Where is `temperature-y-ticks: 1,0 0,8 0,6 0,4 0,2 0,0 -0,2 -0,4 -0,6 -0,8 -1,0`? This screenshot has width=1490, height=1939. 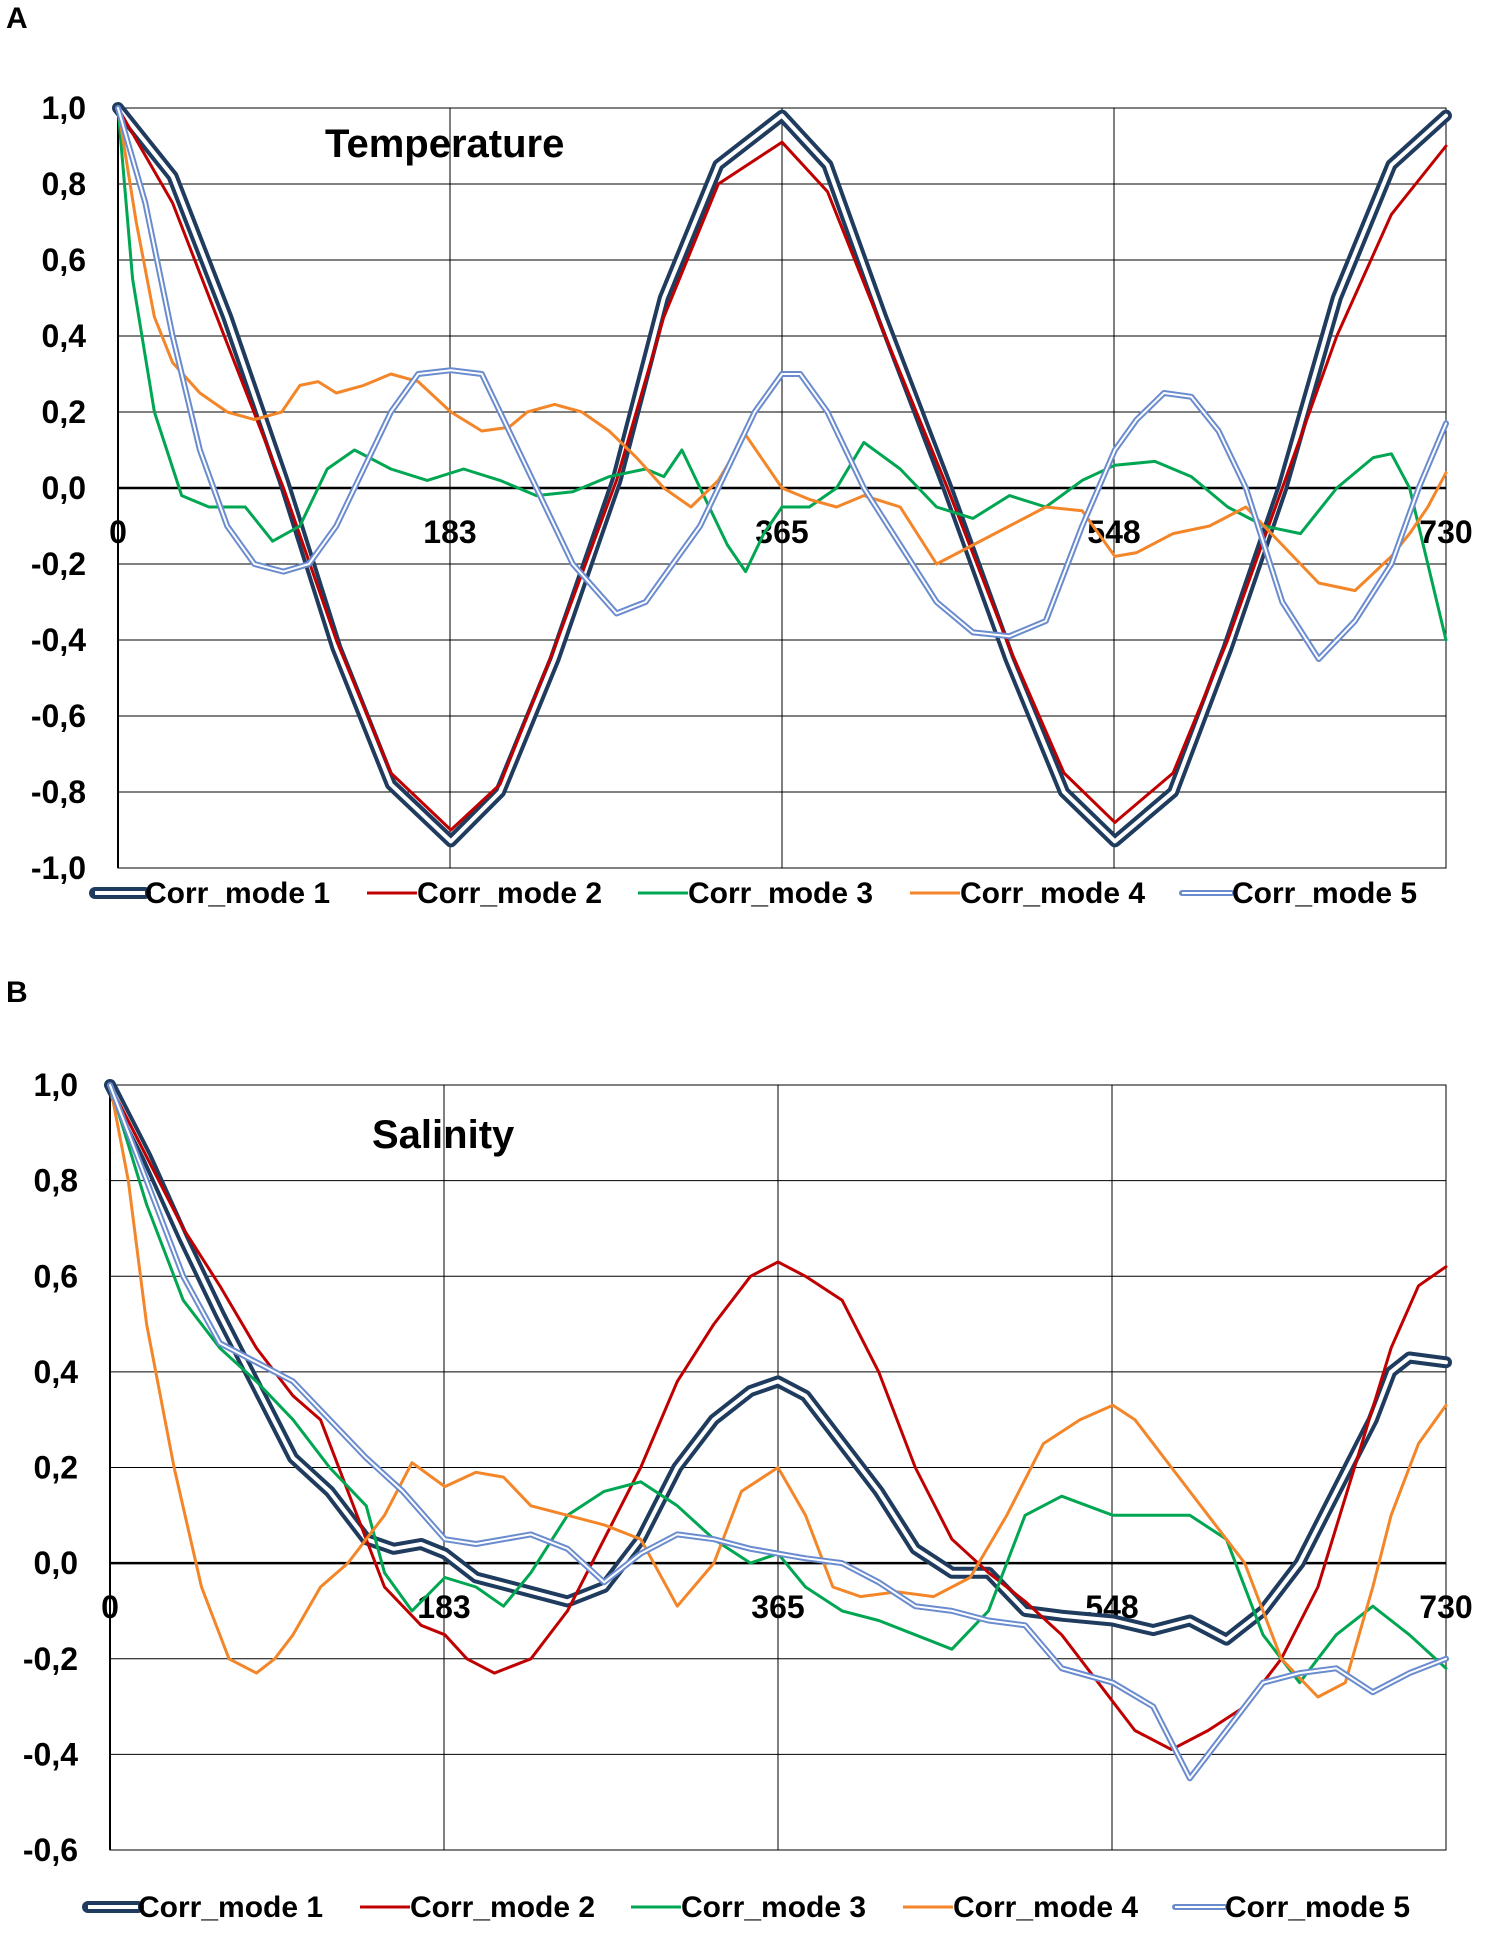 temperature-y-ticks: 1,0 0,8 0,6 0,4 0,2 0,0 -0,2 -0,4 -0,6 -0,8 -1,0 is located at coordinates (58, 488).